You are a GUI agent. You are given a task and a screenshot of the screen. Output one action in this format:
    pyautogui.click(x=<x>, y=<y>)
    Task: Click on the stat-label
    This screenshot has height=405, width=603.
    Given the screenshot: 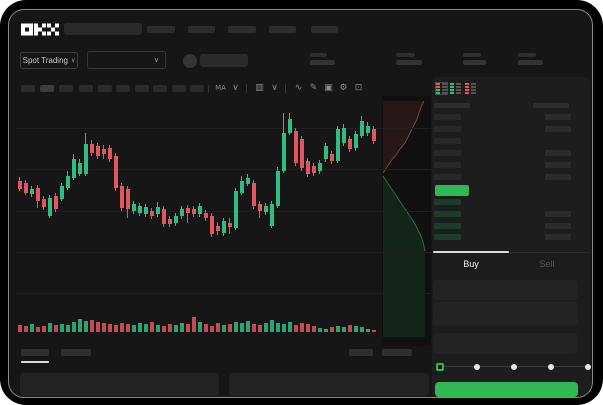 What is the action you would take?
    pyautogui.click(x=472, y=55)
    